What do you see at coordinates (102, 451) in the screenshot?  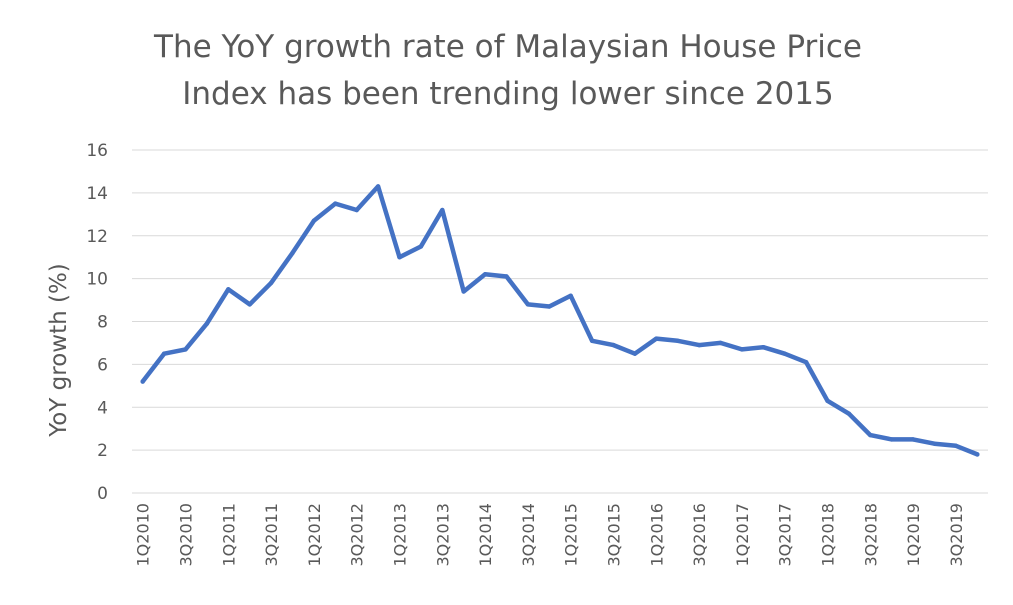 I see `y-tick-label: 2` at bounding box center [102, 451].